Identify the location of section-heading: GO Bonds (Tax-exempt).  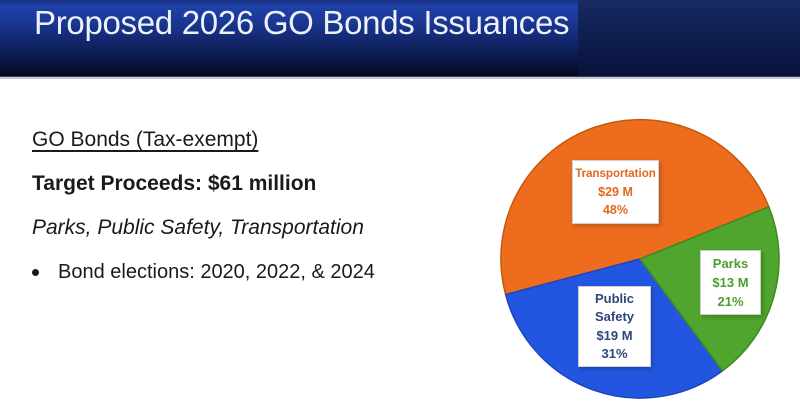
(145, 139).